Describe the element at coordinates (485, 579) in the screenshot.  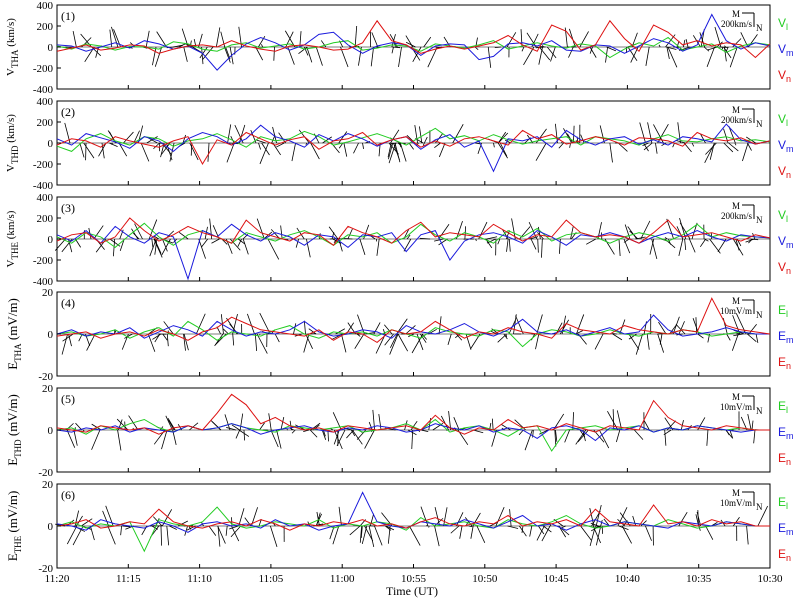
I see `x-tick-label: 10:50` at that location.